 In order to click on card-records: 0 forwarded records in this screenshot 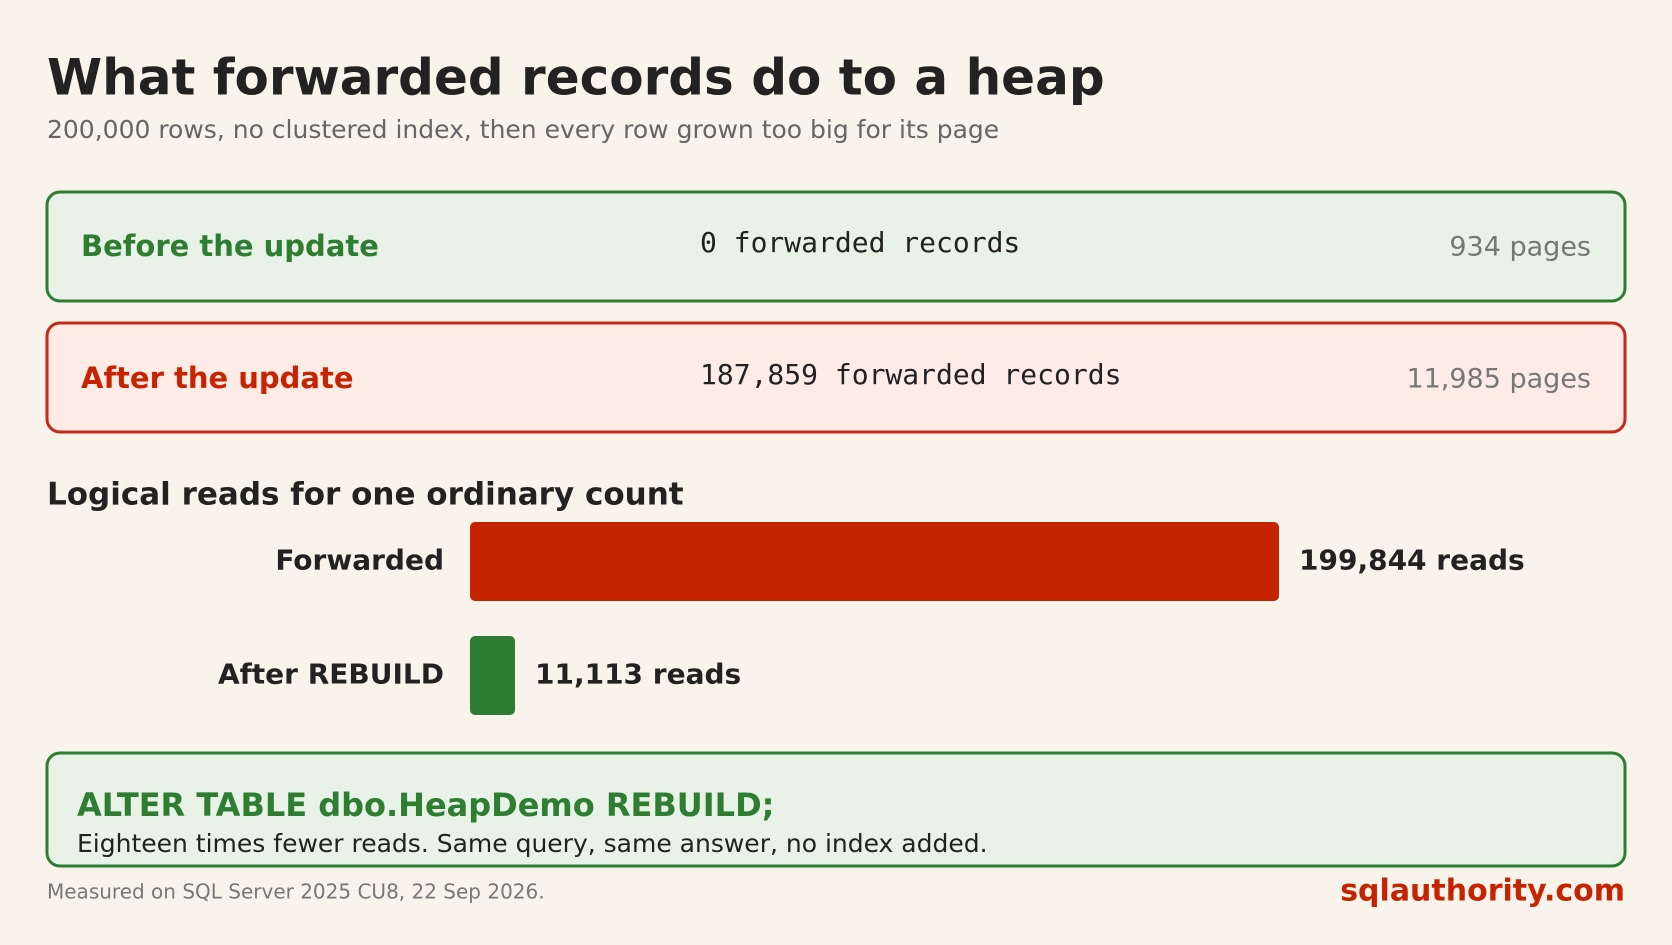, I will do `click(860, 242)`.